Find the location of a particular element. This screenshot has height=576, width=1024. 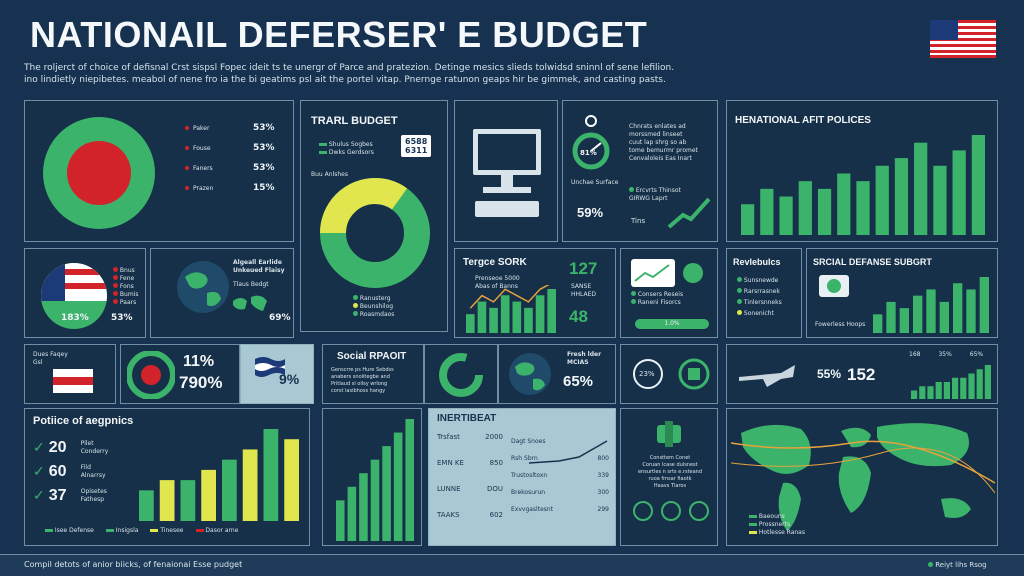

trend-caption-text: GIRWG Laprt is located at coordinates (648, 198).